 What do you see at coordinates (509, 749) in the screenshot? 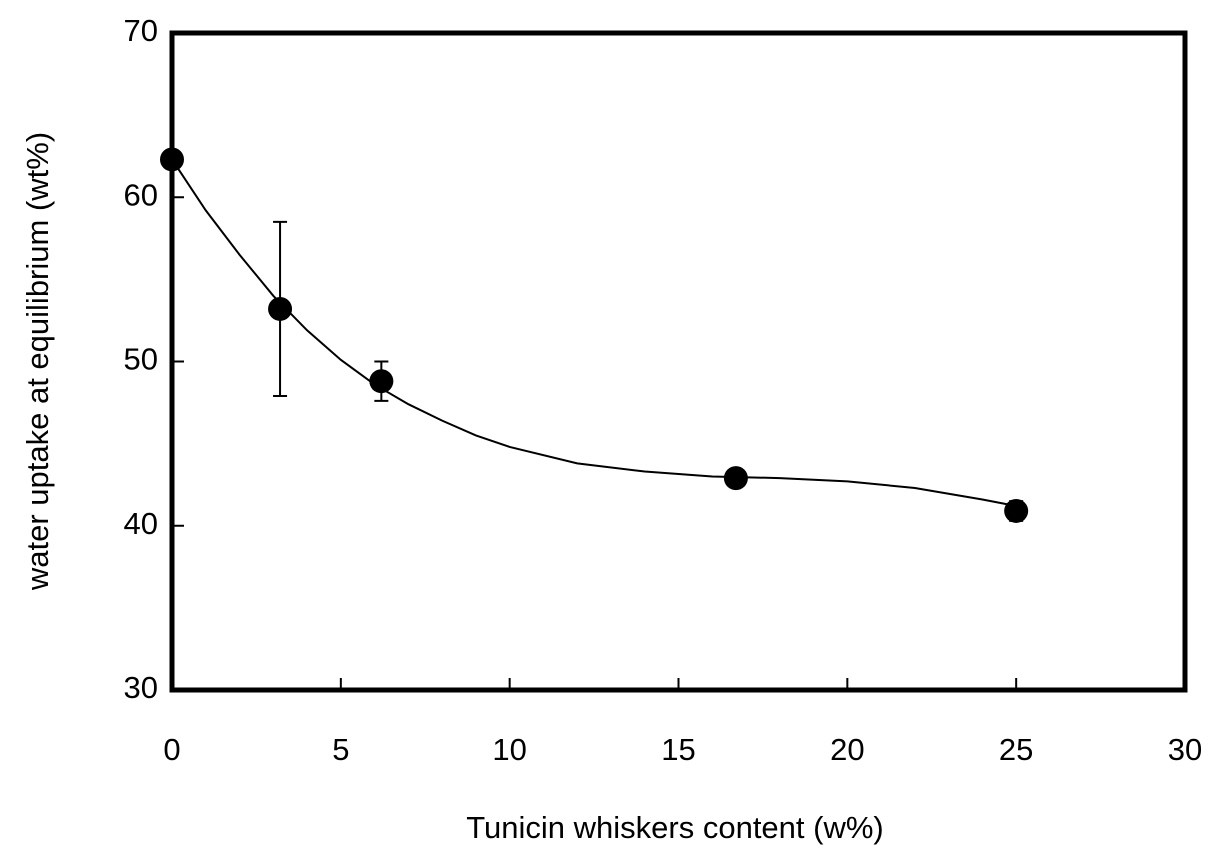
I see `x-tick-label: 10` at bounding box center [509, 749].